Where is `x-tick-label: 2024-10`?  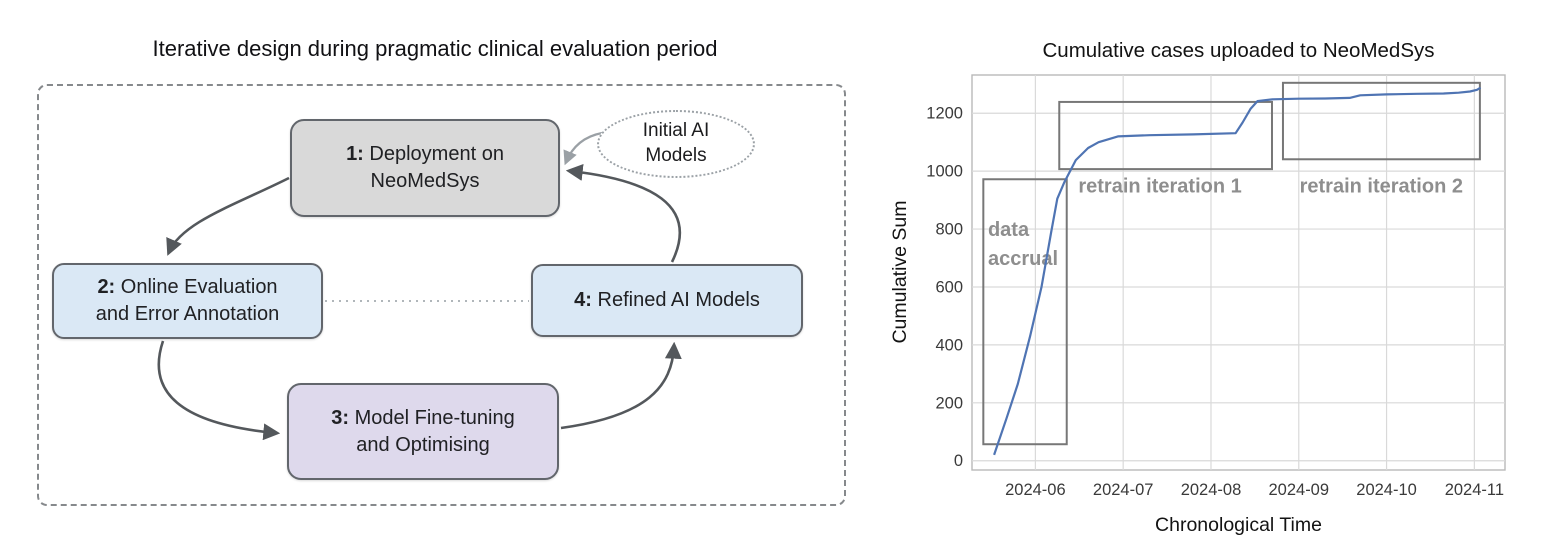 x-tick-label: 2024-10 is located at coordinates (1386, 490).